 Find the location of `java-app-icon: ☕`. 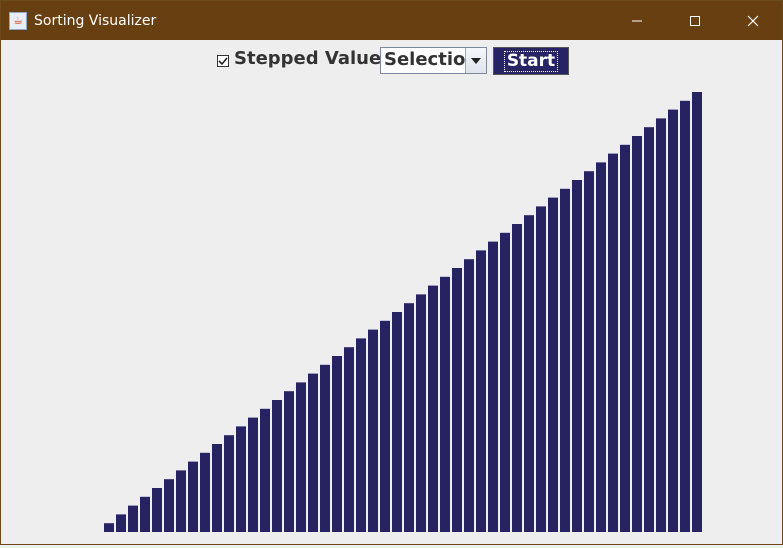

java-app-icon: ☕ is located at coordinates (18, 20).